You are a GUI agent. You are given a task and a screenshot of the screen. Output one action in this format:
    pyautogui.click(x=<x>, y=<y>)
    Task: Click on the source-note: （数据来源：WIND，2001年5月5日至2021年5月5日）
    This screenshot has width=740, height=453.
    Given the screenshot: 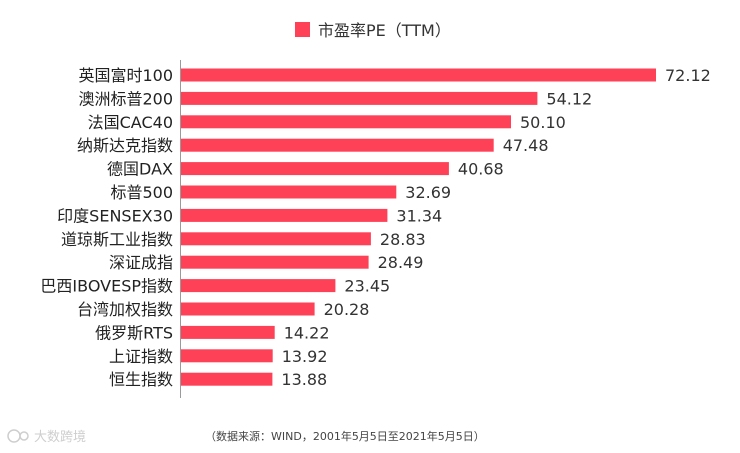 What is the action you would take?
    pyautogui.click(x=345, y=436)
    